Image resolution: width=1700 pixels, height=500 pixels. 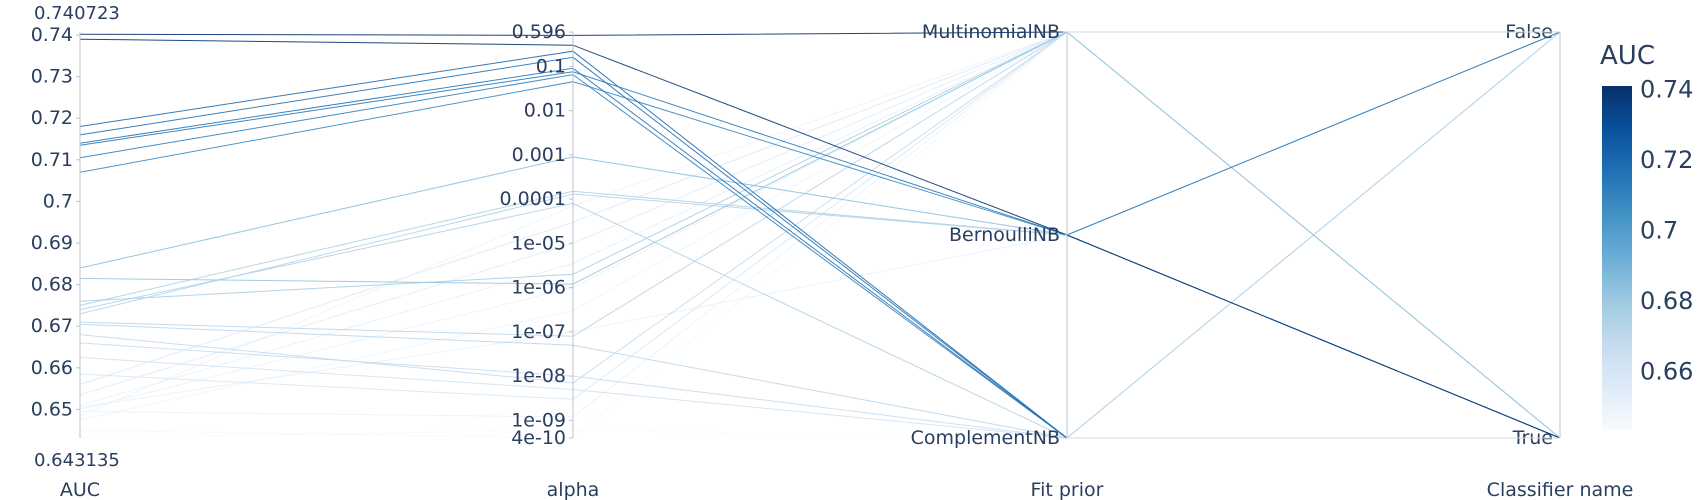 I want to click on auc-tick-label-3: 0.68, so click(x=52, y=285).